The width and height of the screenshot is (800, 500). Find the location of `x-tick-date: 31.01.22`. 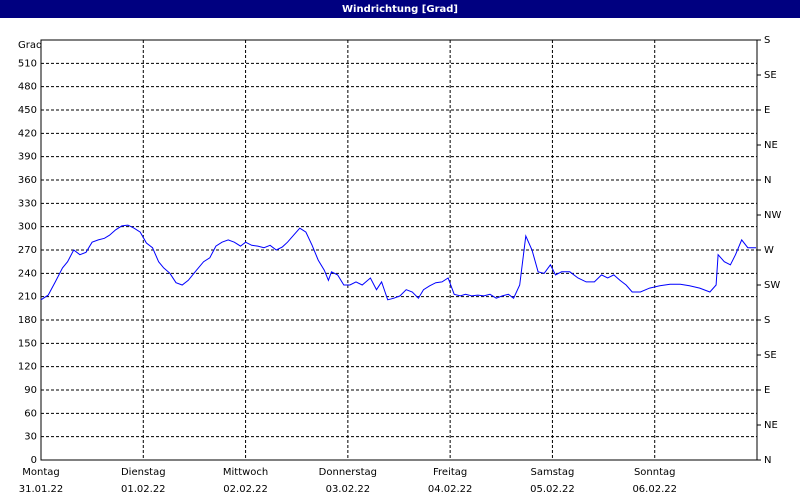

x-tick-date: 31.01.22 is located at coordinates (41, 489).